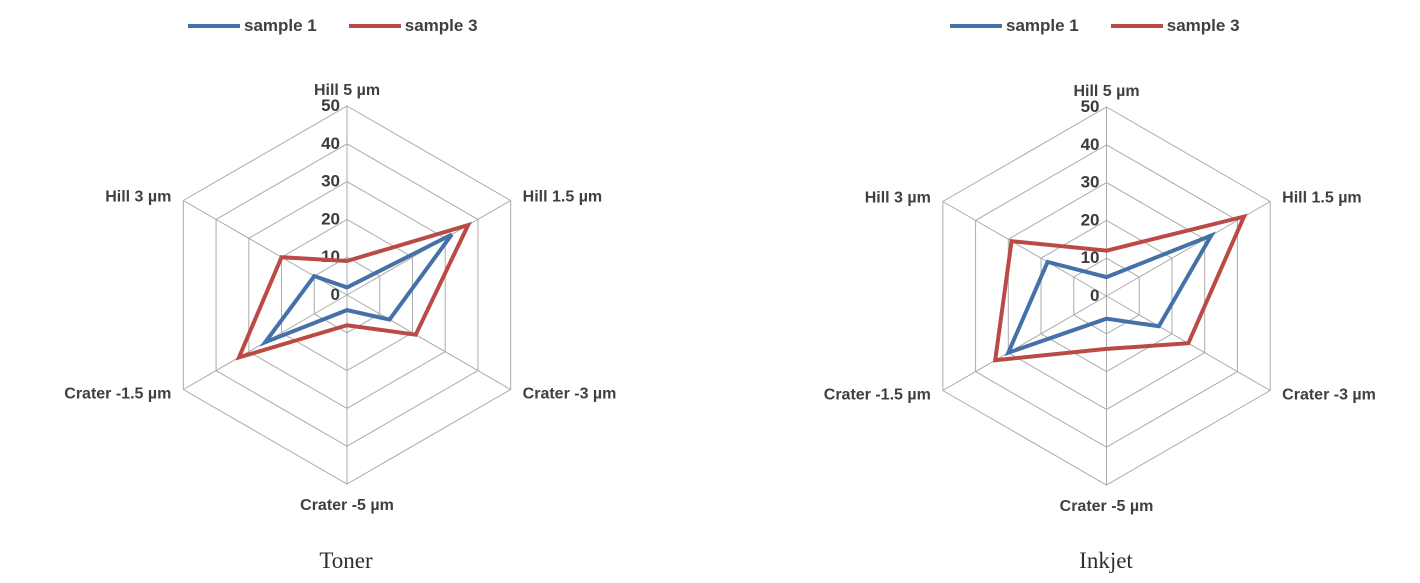 This screenshot has width=1420, height=583. Describe the element at coordinates (1106, 560) in the screenshot. I see `chart-caption-inkjet: Inkjet` at that location.